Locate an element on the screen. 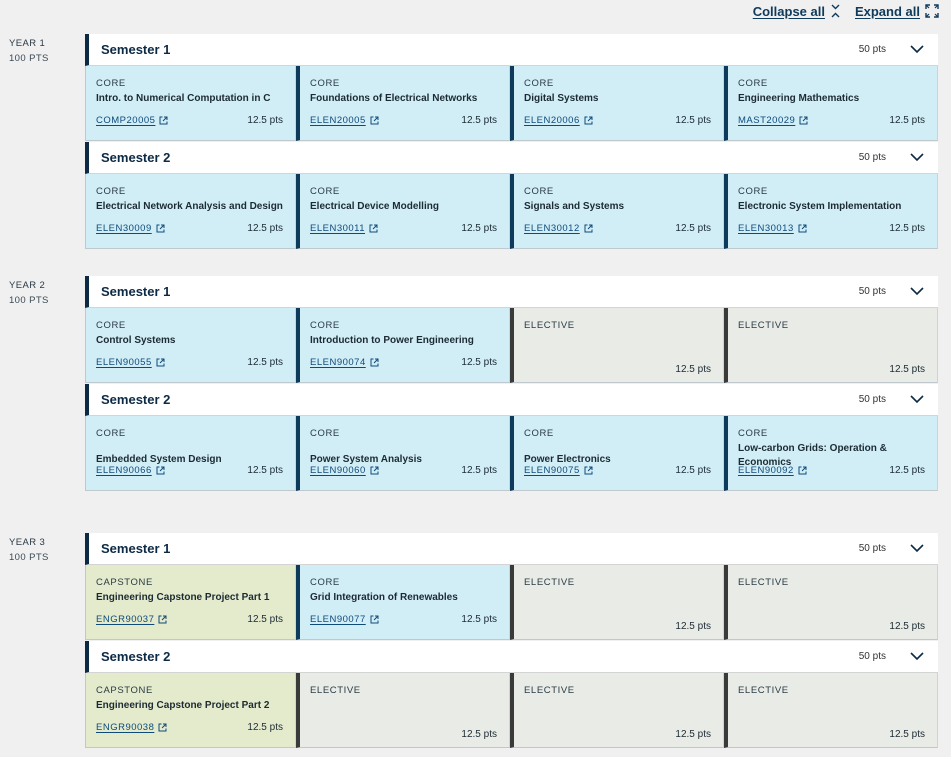 The width and height of the screenshot is (951, 757). unit-code-link: ENGR90037 is located at coordinates (131, 619).